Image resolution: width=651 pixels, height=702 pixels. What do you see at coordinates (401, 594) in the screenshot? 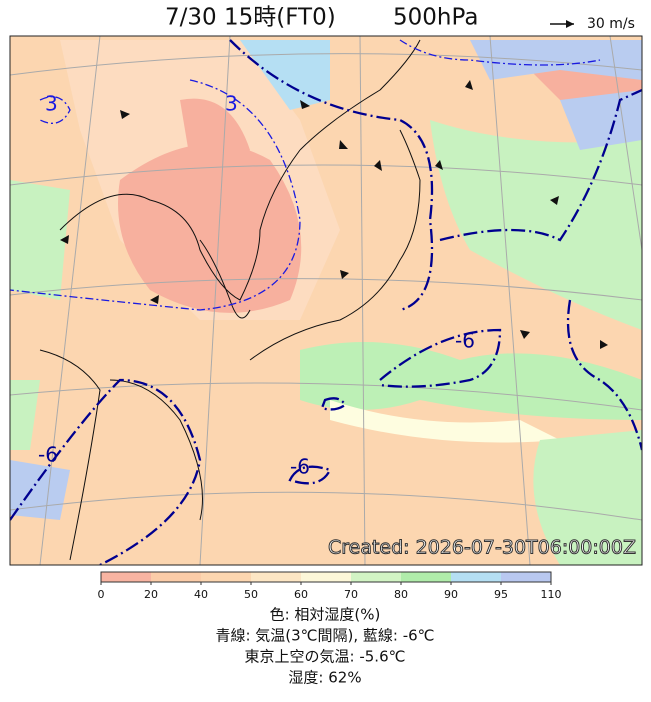
I see `colorbar-tick-label: 80` at bounding box center [401, 594].